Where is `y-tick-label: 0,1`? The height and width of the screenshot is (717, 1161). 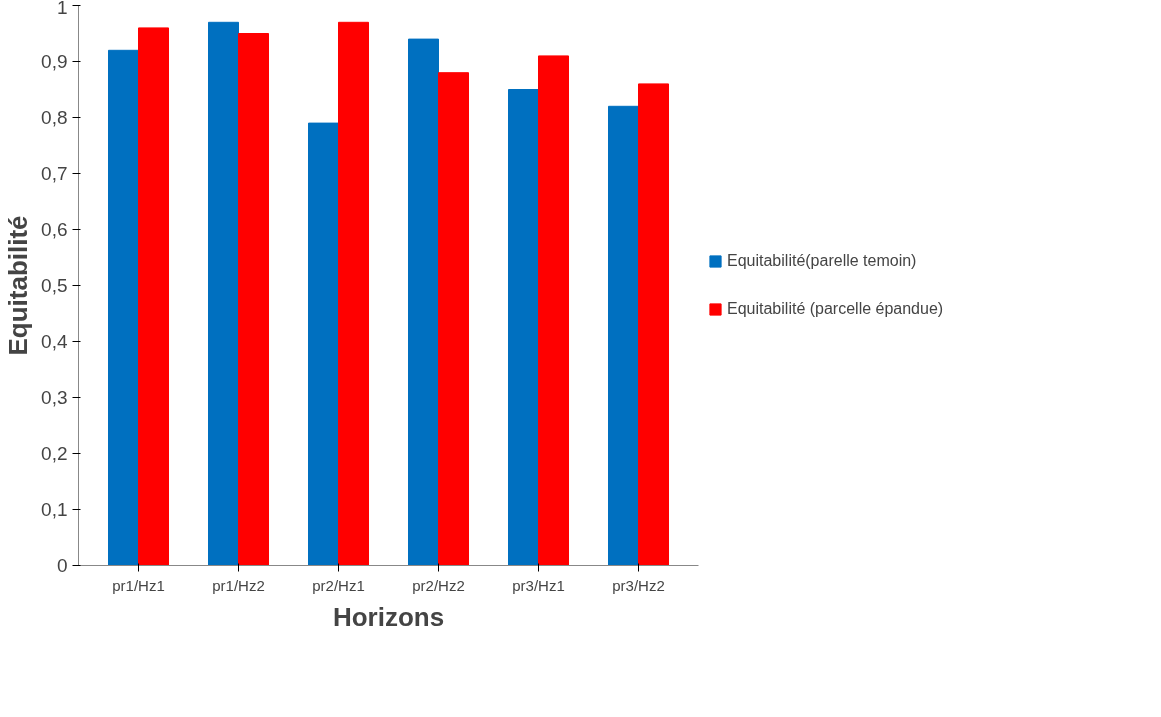 y-tick-label: 0,1 is located at coordinates (54, 509).